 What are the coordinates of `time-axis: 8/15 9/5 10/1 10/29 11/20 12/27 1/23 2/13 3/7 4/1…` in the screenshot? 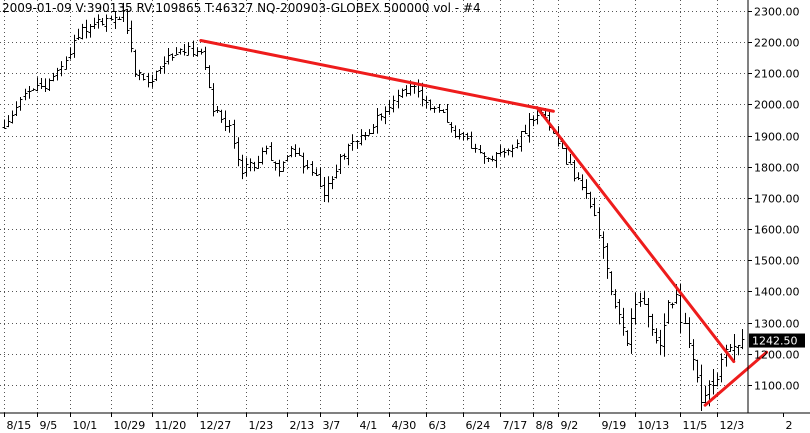 It's located at (398, 422).